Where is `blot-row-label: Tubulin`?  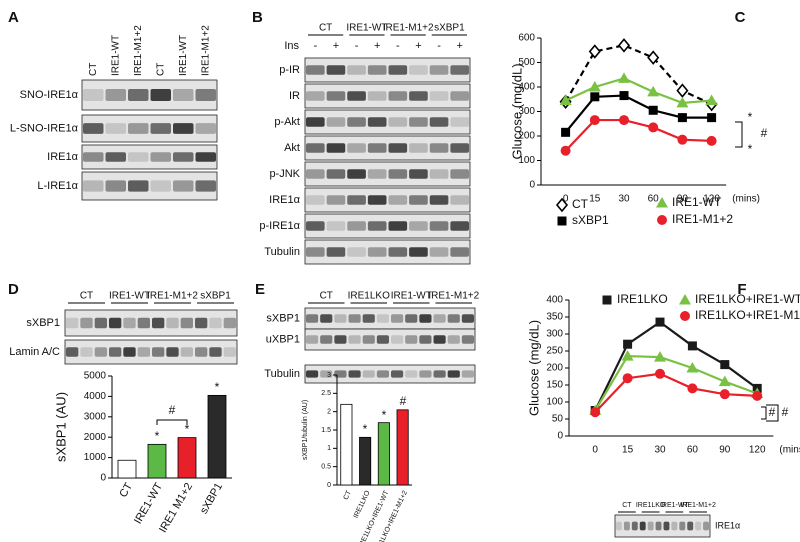 blot-row-label: Tubulin is located at coordinates (282, 374).